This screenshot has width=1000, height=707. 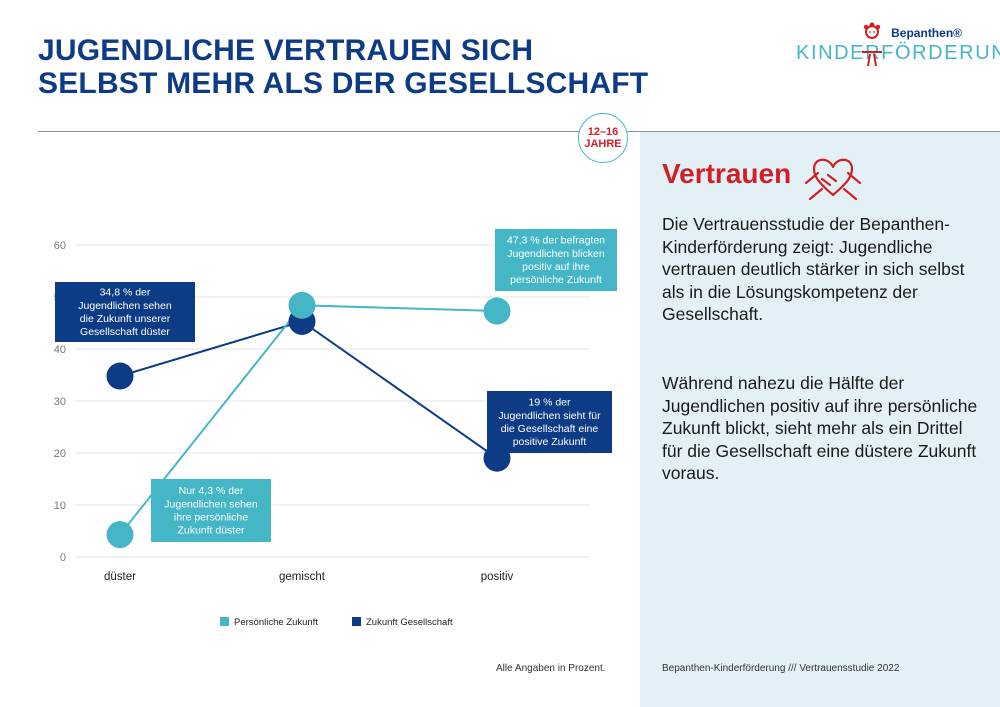 What do you see at coordinates (120, 577) in the screenshot?
I see `x-category-label: düster` at bounding box center [120, 577].